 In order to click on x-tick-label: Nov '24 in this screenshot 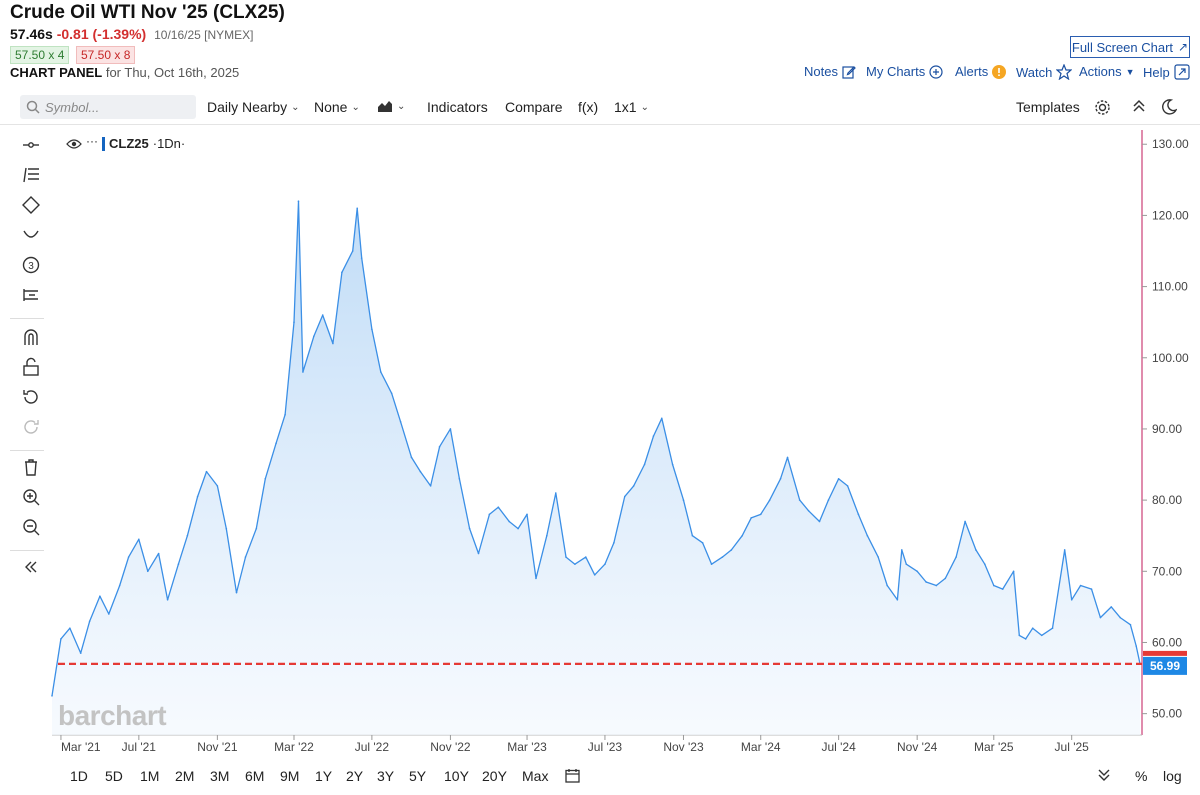, I will do `click(917, 747)`.